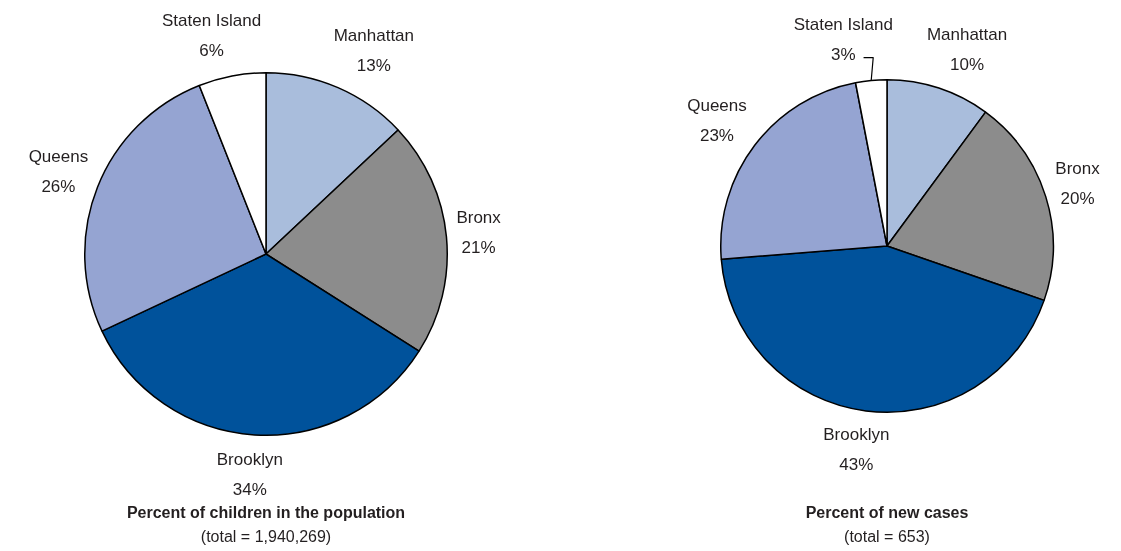  What do you see at coordinates (58, 187) in the screenshot?
I see `data-label: 26%` at bounding box center [58, 187].